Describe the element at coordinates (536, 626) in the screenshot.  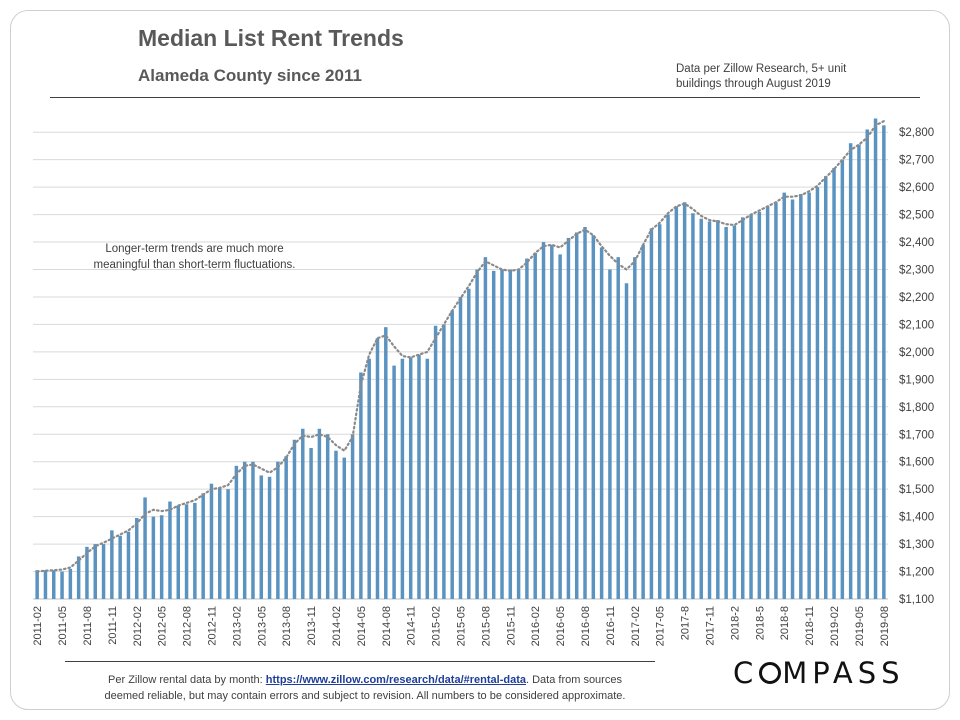
I see `x-tick-label: 2016-02` at that location.